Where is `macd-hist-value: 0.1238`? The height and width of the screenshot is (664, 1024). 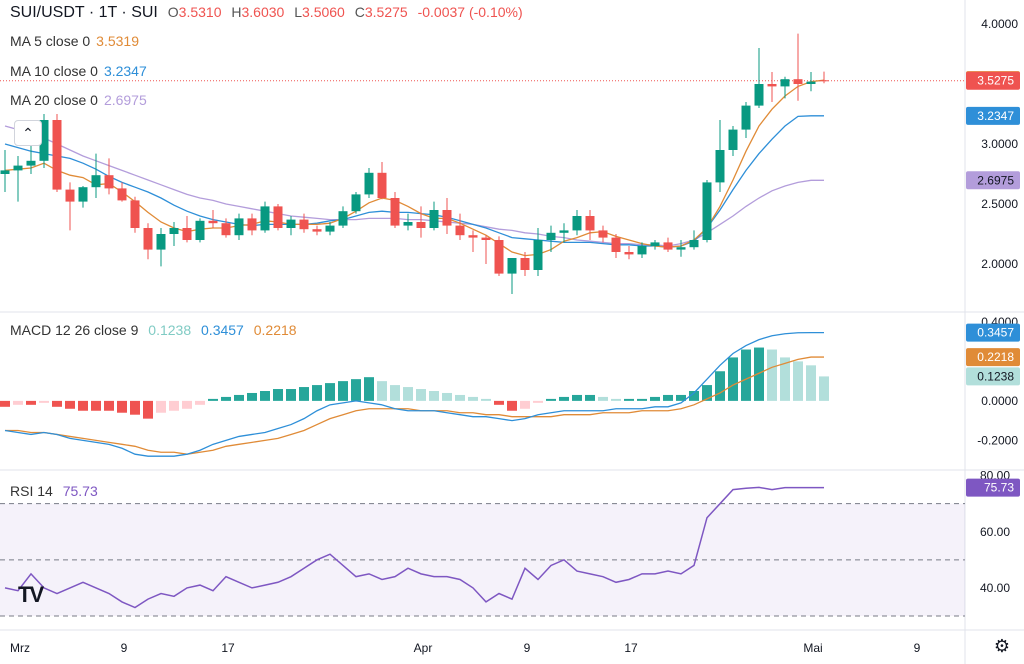 macd-hist-value: 0.1238 is located at coordinates (170, 330).